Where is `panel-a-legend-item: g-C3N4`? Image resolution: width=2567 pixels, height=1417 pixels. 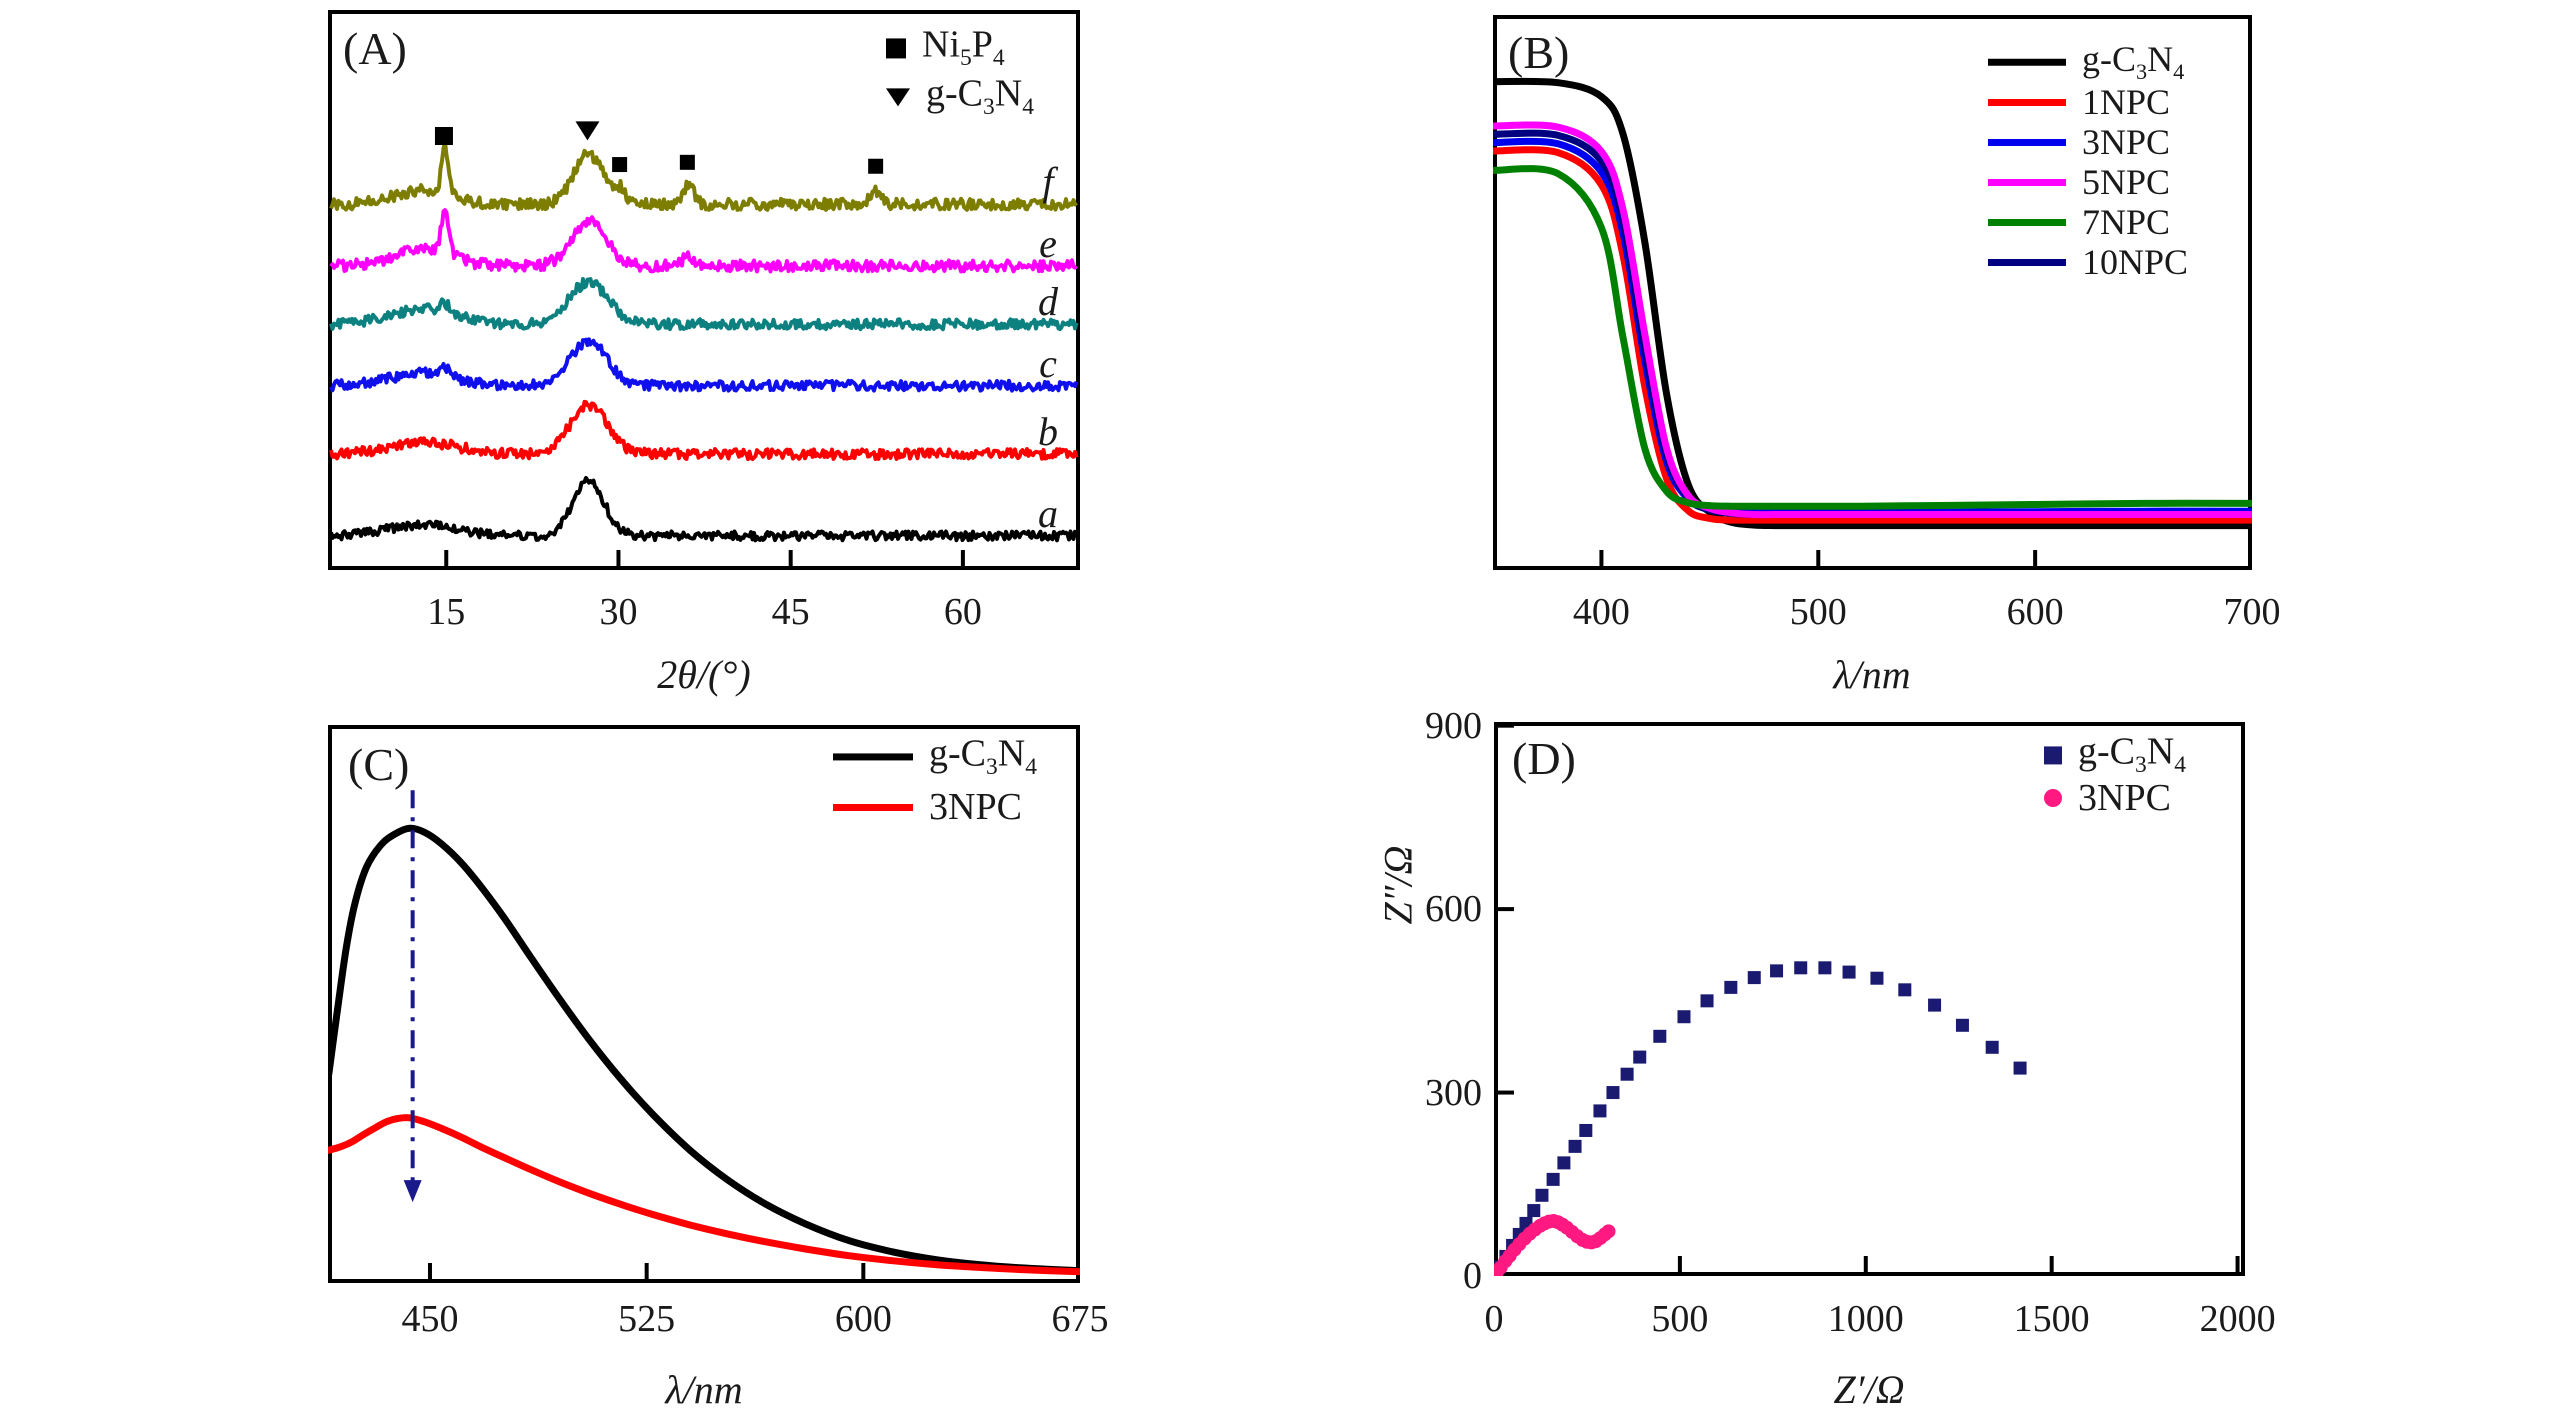
panel-a-legend-item: g-C3N4 is located at coordinates (960, 96).